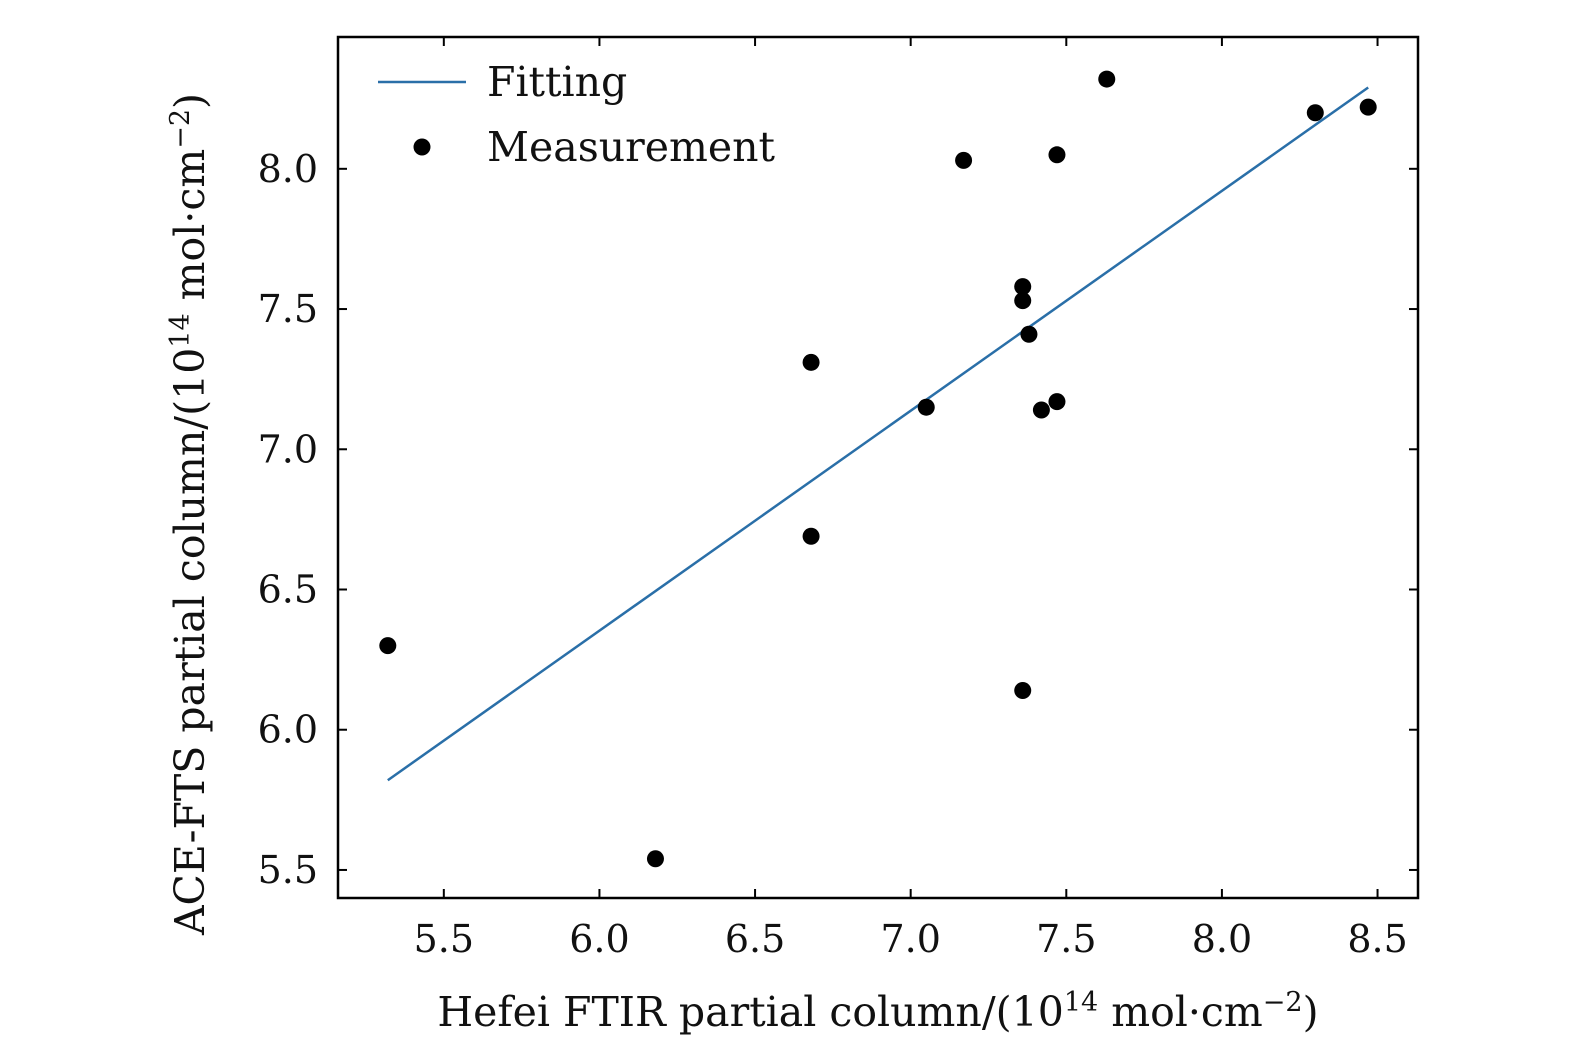  Describe the element at coordinates (1377, 939) in the screenshot. I see `x-tick-label: 8.5` at that location.